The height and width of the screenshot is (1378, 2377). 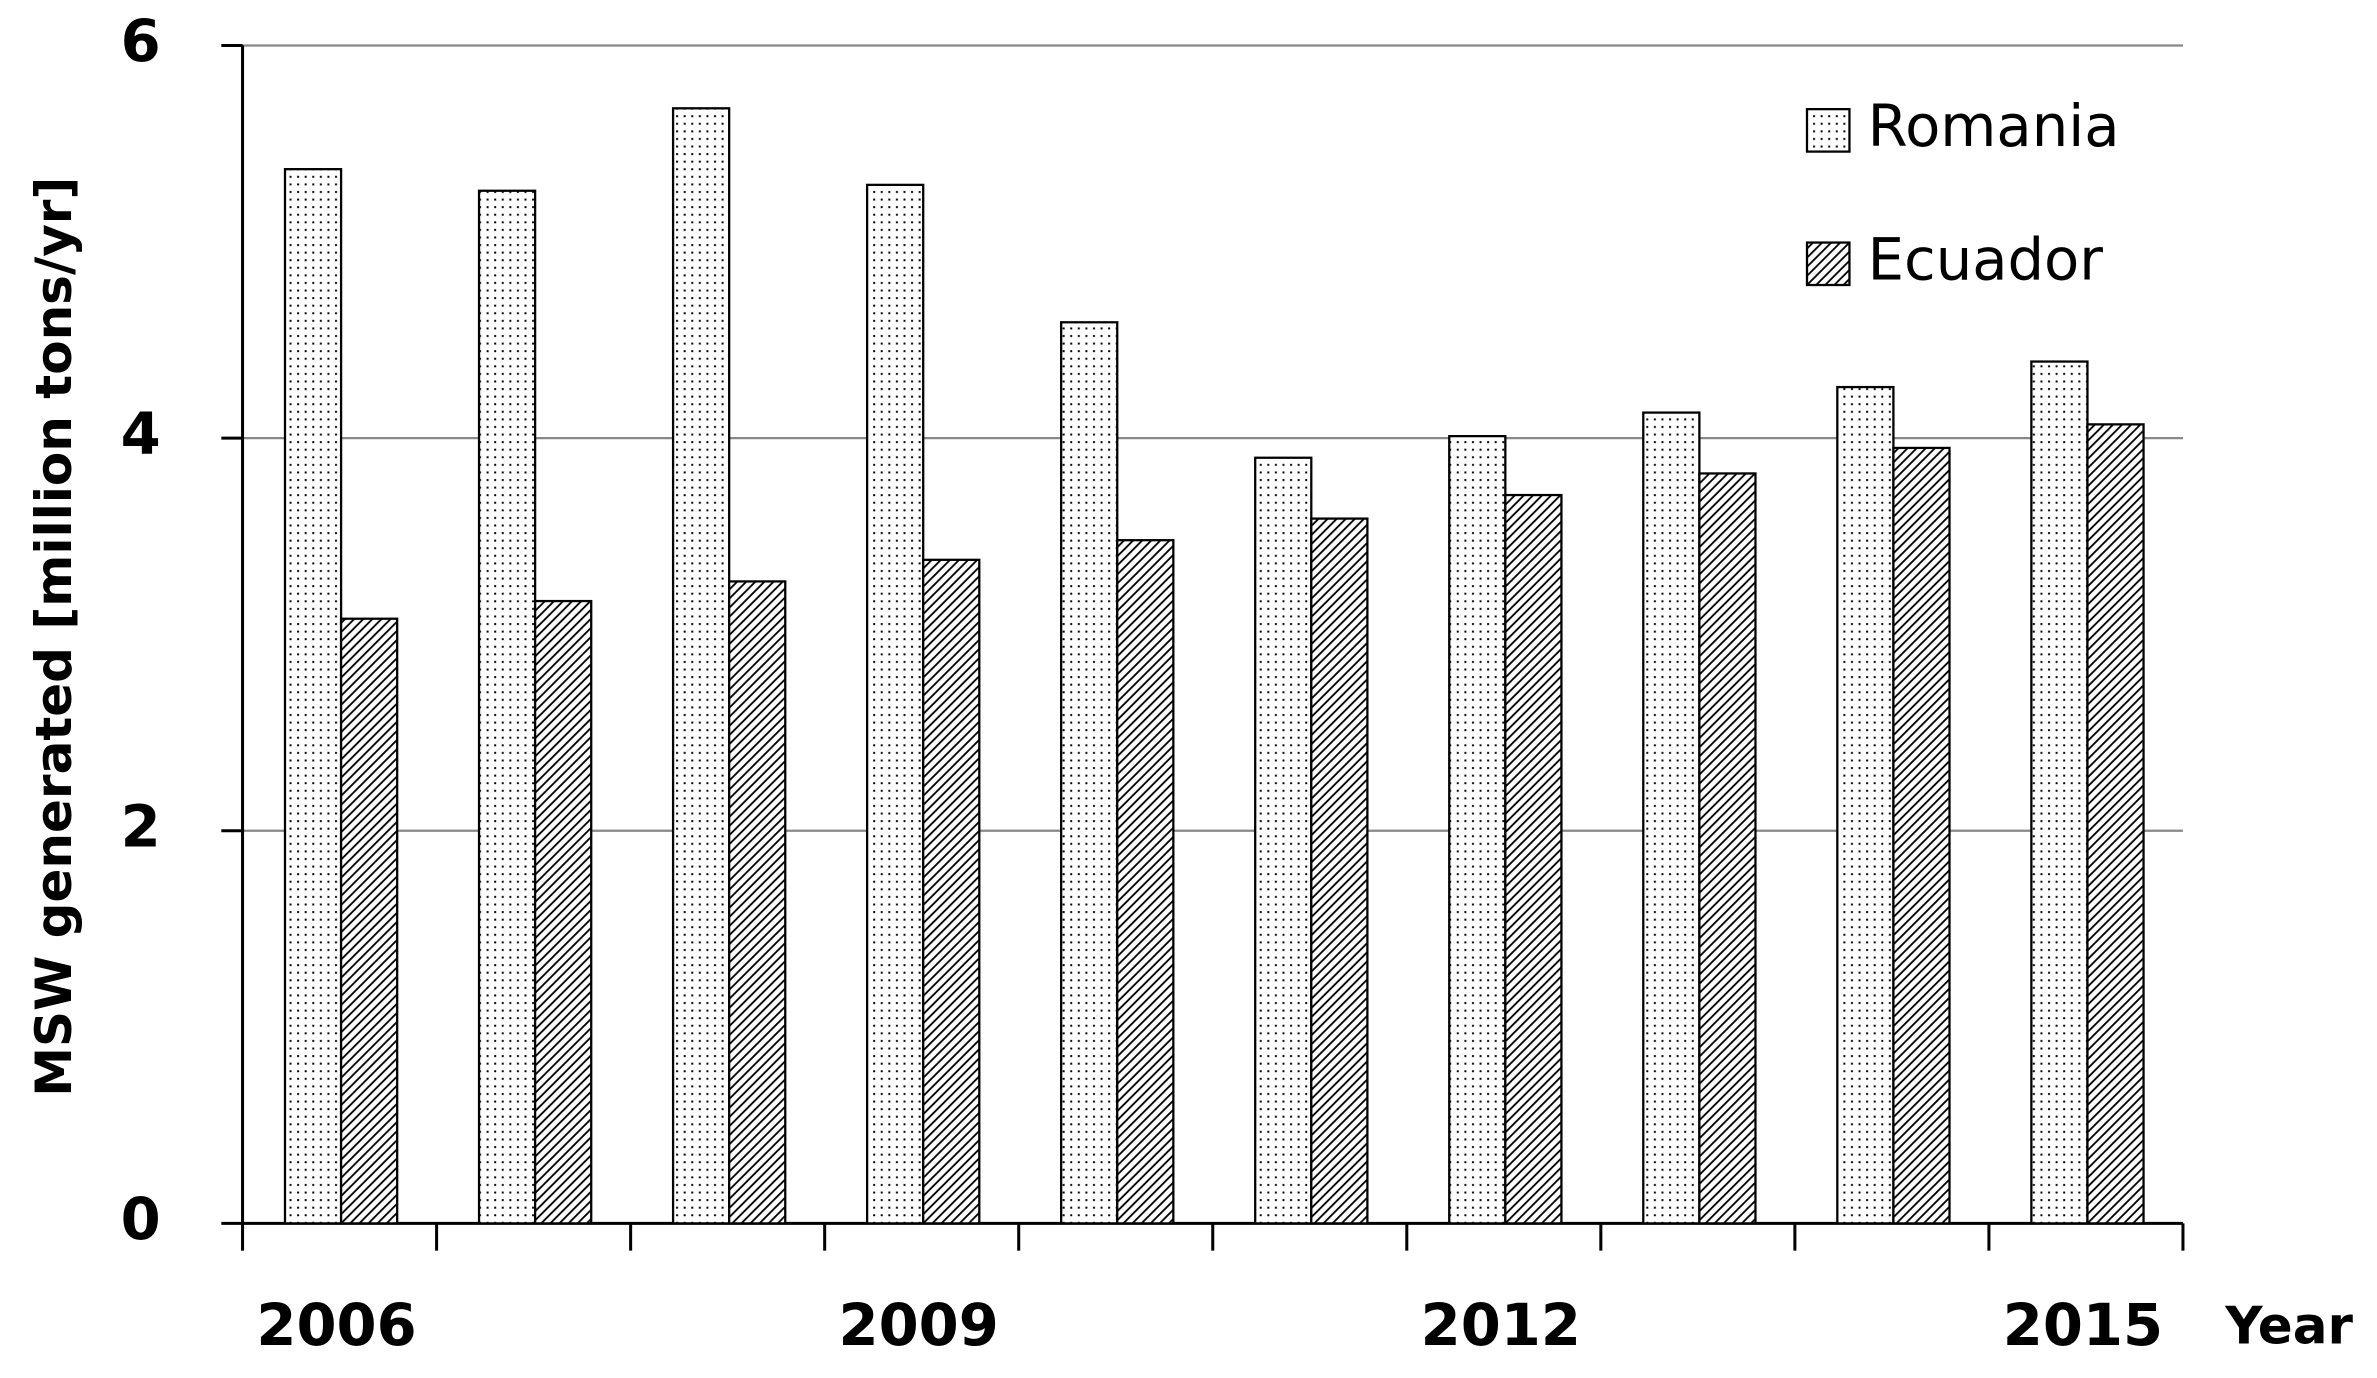 What do you see at coordinates (141, 826) in the screenshot?
I see `y-tick-label: 2` at bounding box center [141, 826].